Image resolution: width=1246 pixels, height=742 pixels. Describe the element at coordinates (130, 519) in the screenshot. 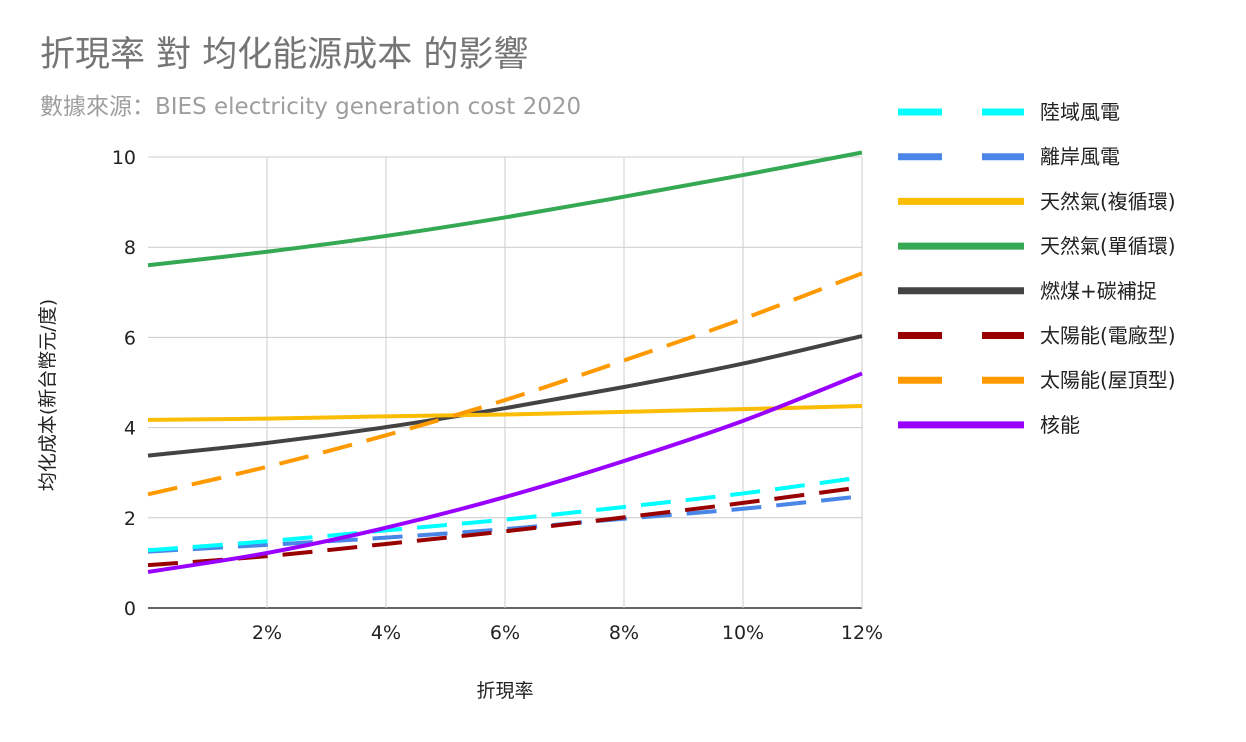

I see `y-tick-label: 2` at that location.